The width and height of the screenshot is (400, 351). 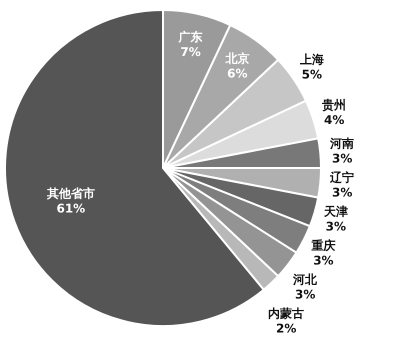 I want to click on slice-label: 北京, so click(x=237, y=58).